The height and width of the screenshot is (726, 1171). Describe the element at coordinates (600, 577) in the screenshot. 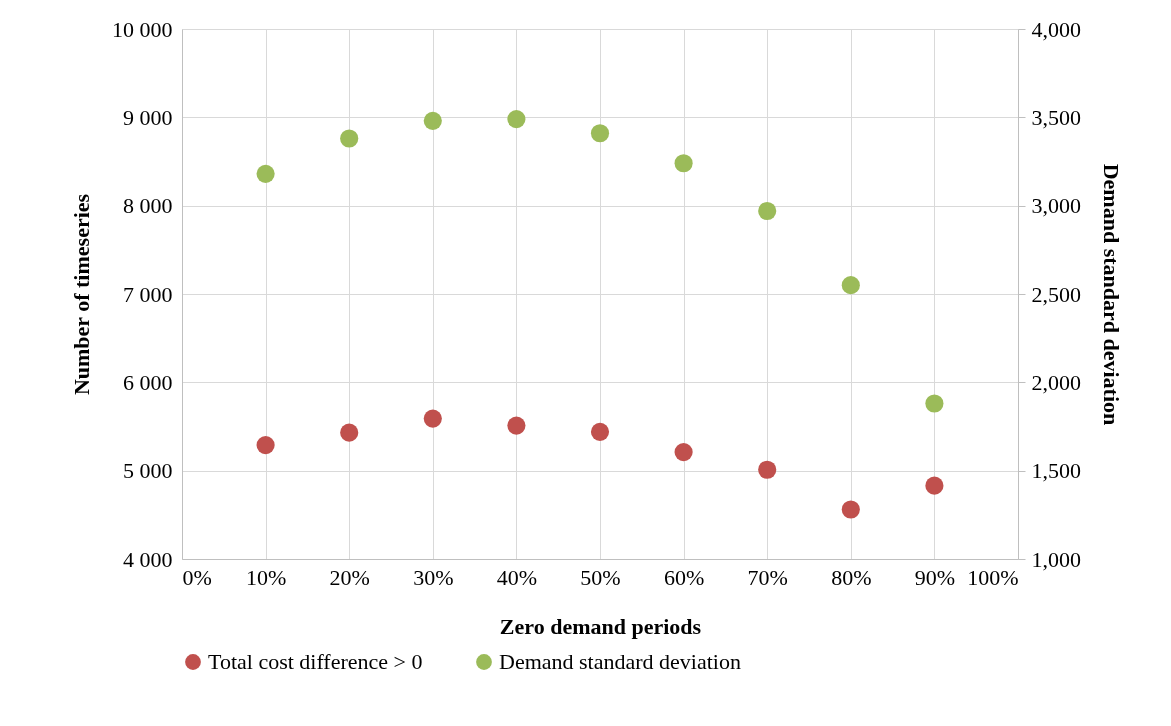

I see `x-tick-label: 50%` at that location.